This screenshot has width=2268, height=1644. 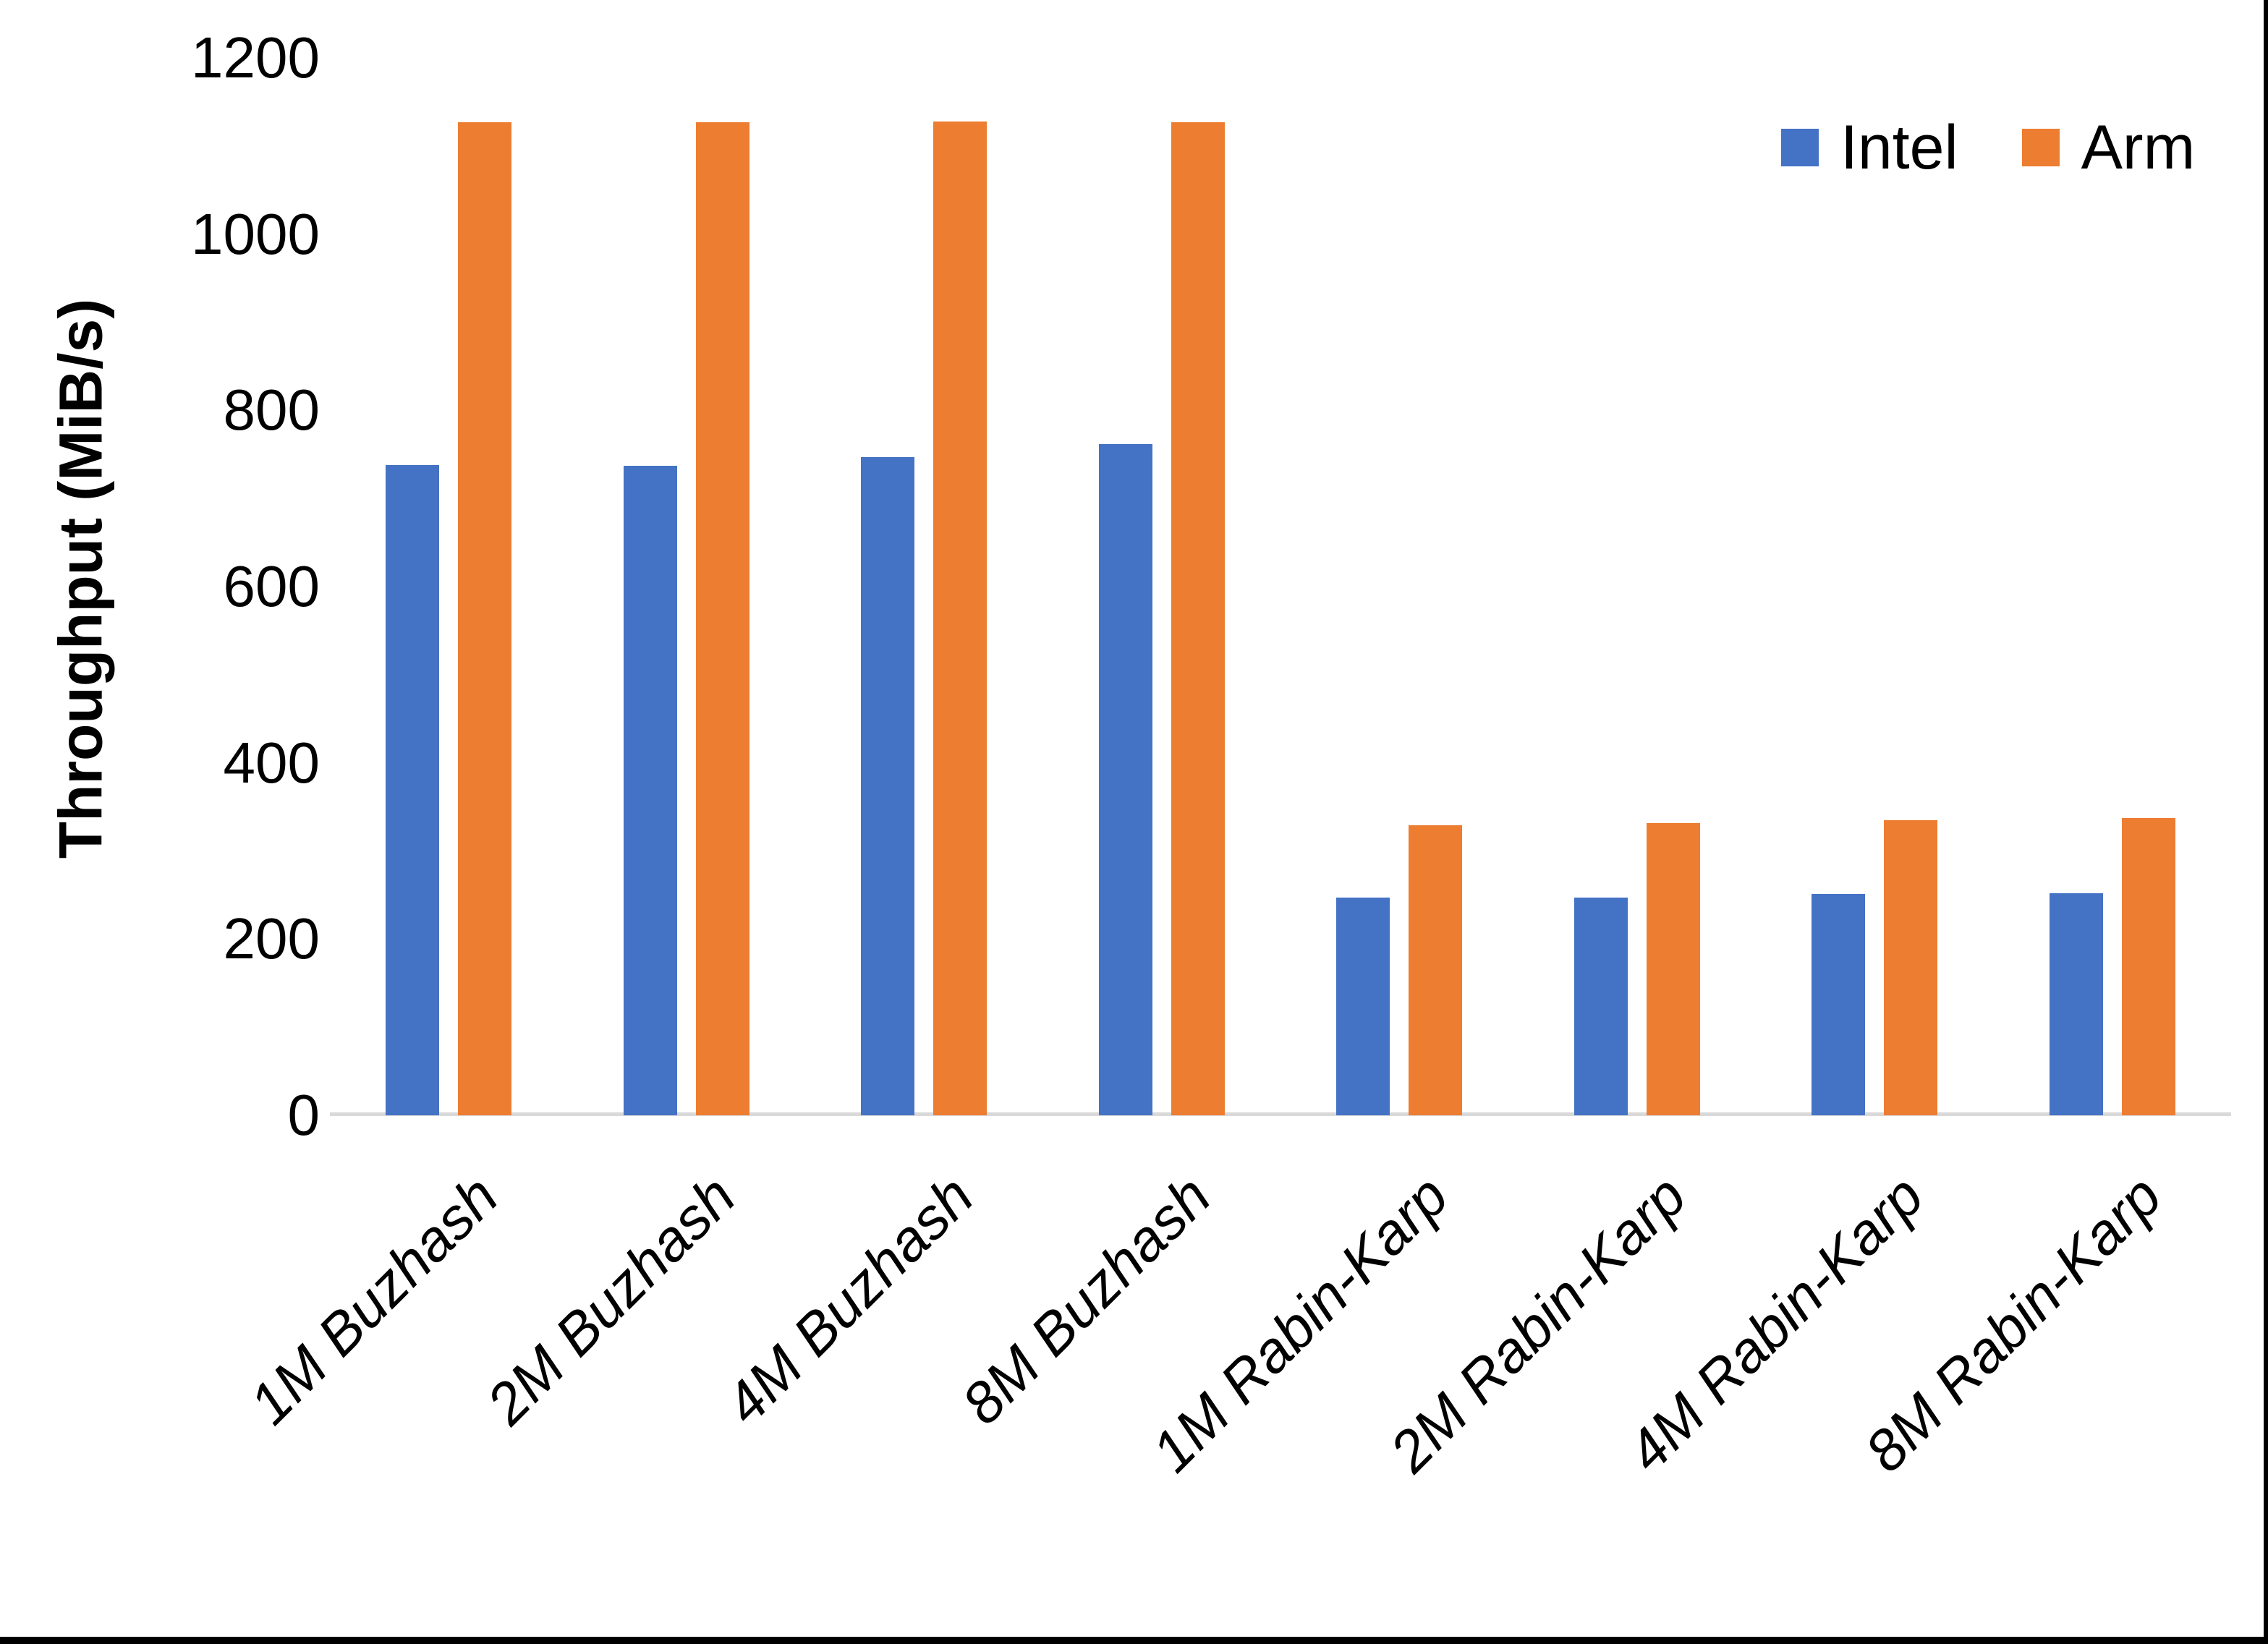 I want to click on legend: Intel Arm, so click(x=1988, y=147).